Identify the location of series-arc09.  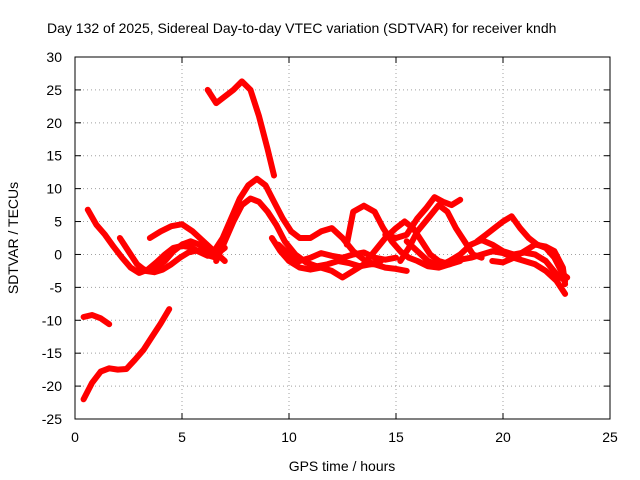
(298, 232).